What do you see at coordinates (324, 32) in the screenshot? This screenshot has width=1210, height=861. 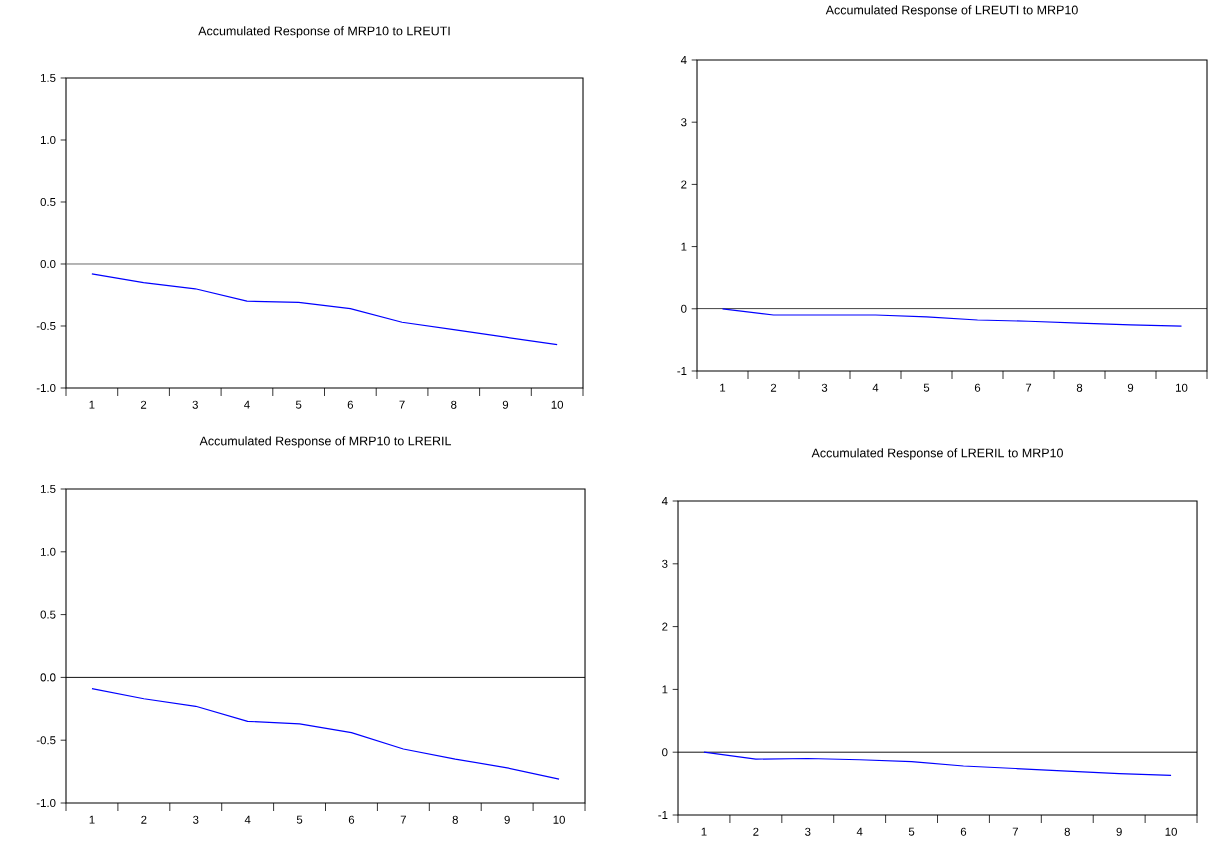 I see `chart-title: Accumulated Response of MRP10 to LREUTI` at bounding box center [324, 32].